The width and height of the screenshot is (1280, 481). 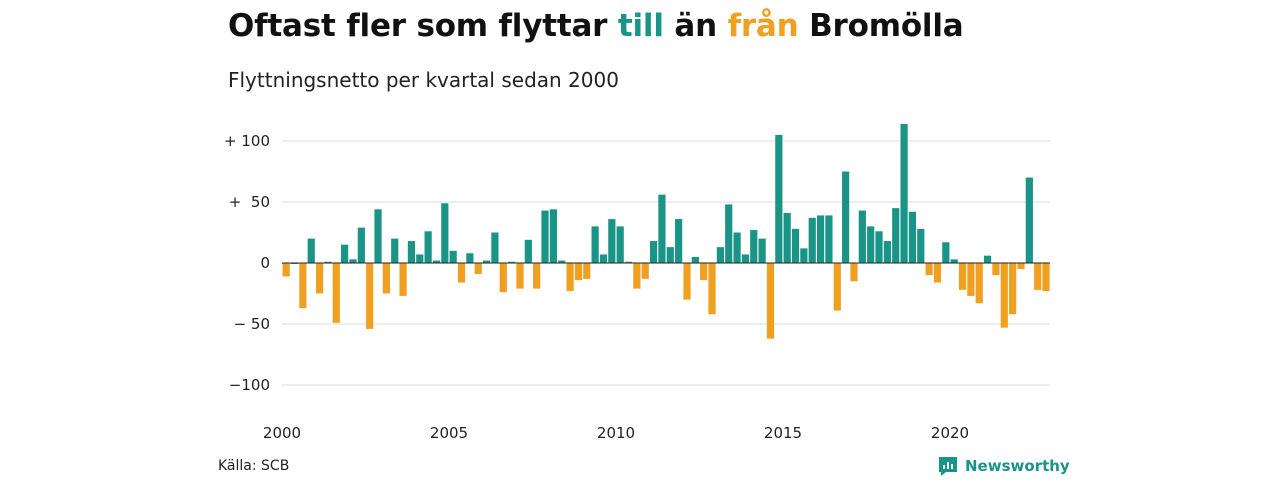 I want to click on y-tick-label: − 50, so click(x=252, y=324).